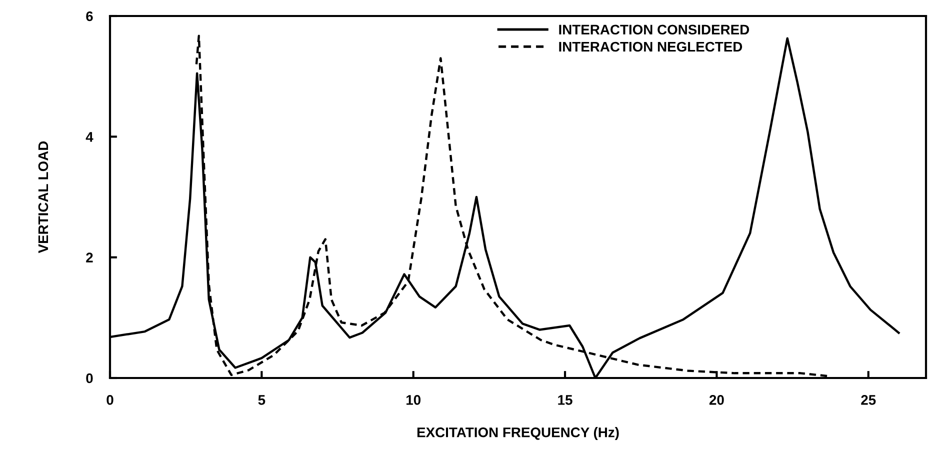 The image size is (931, 450). What do you see at coordinates (110, 400) in the screenshot?
I see `x-tick-label: 0` at bounding box center [110, 400].